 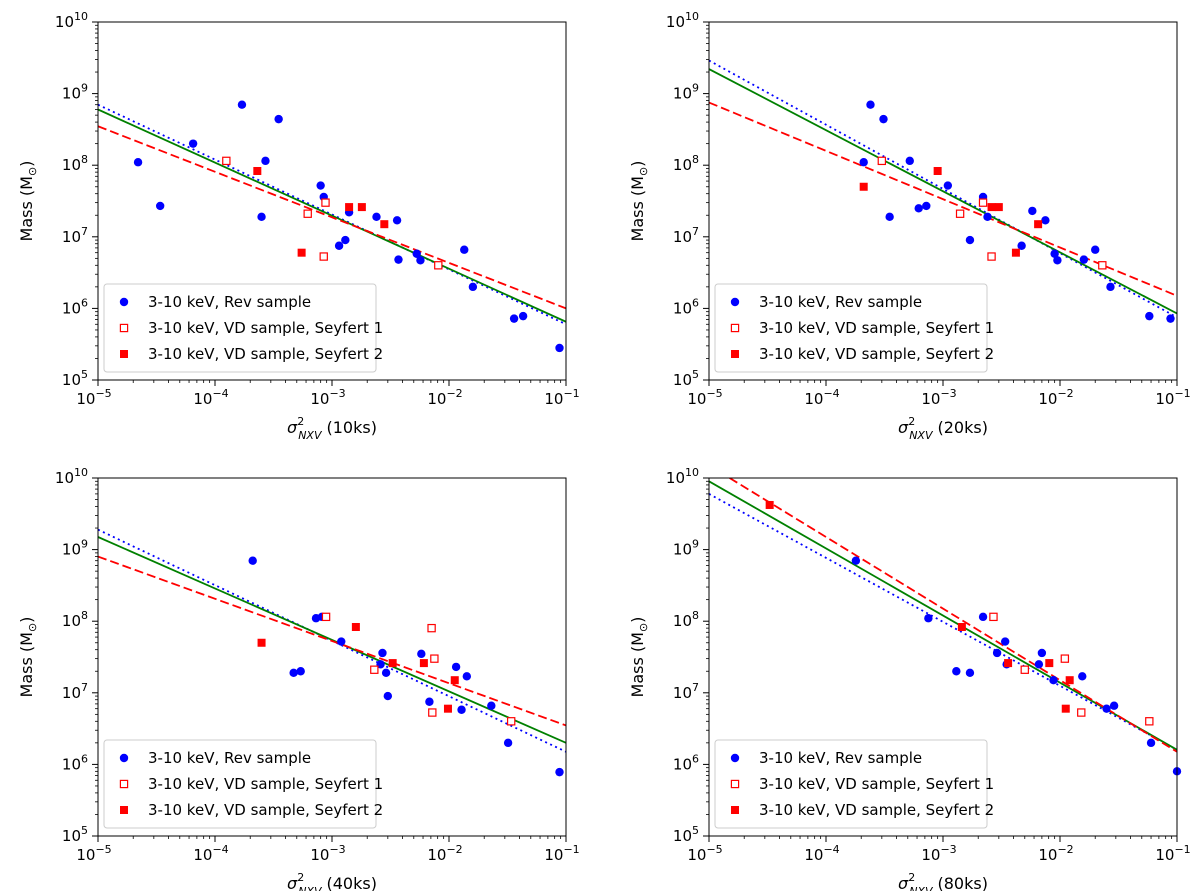 I want to click on fit-line-dashed, so click(x=332, y=641).